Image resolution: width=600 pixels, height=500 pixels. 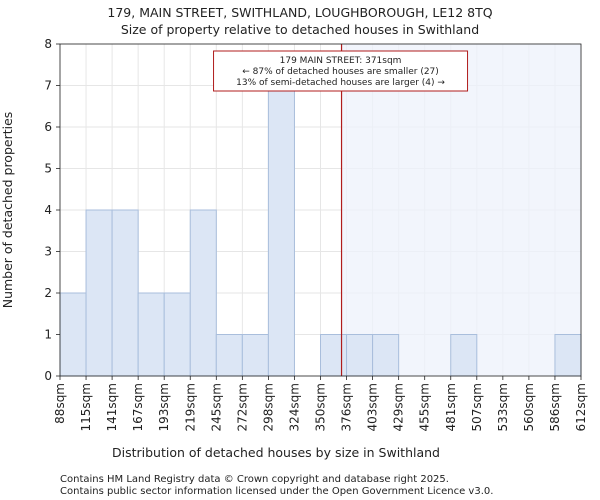 I want to click on y-tick-label: 3, so click(x=48, y=252).